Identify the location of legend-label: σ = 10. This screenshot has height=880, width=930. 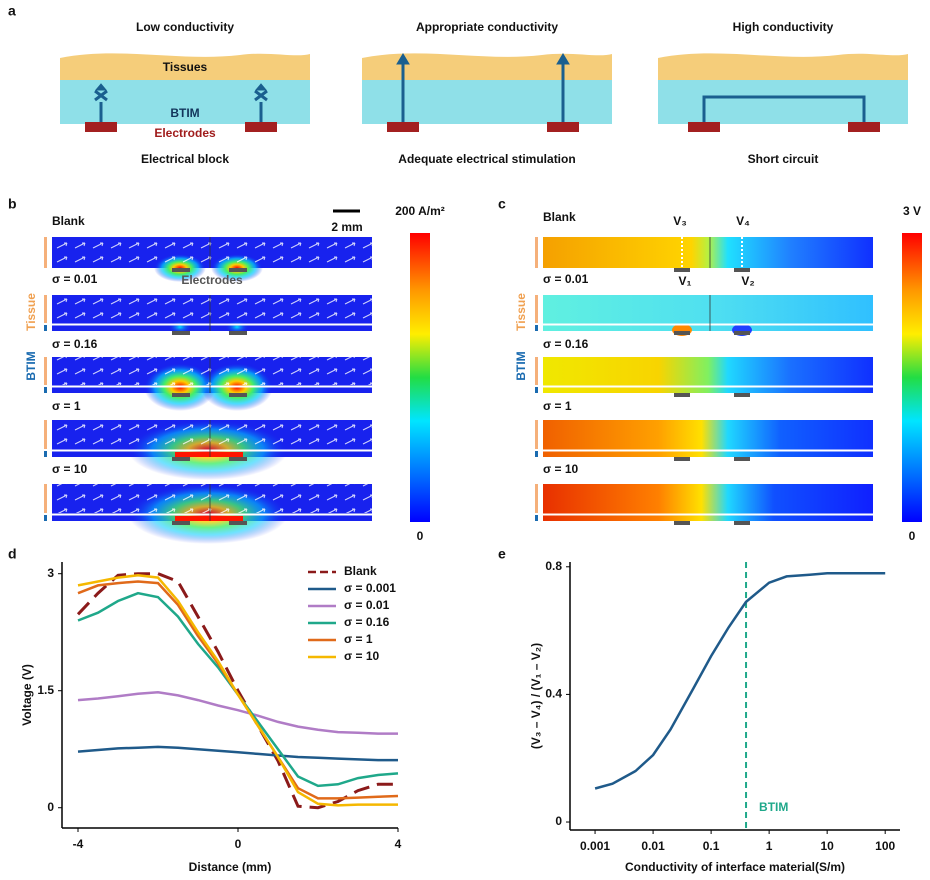
(362, 656).